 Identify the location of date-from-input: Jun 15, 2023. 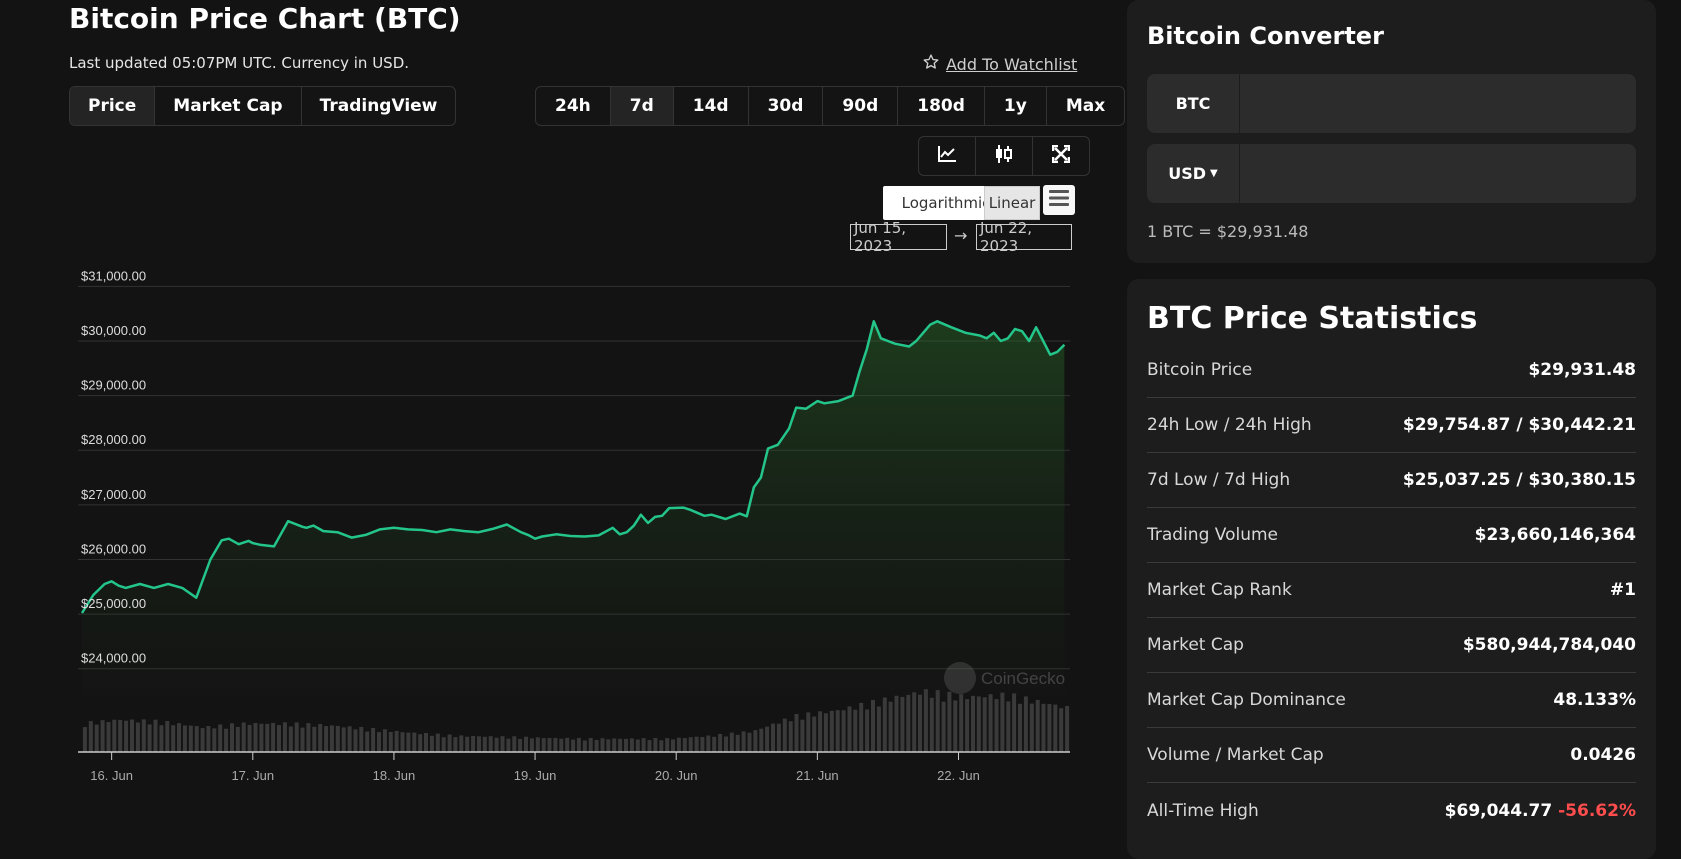
(898, 237).